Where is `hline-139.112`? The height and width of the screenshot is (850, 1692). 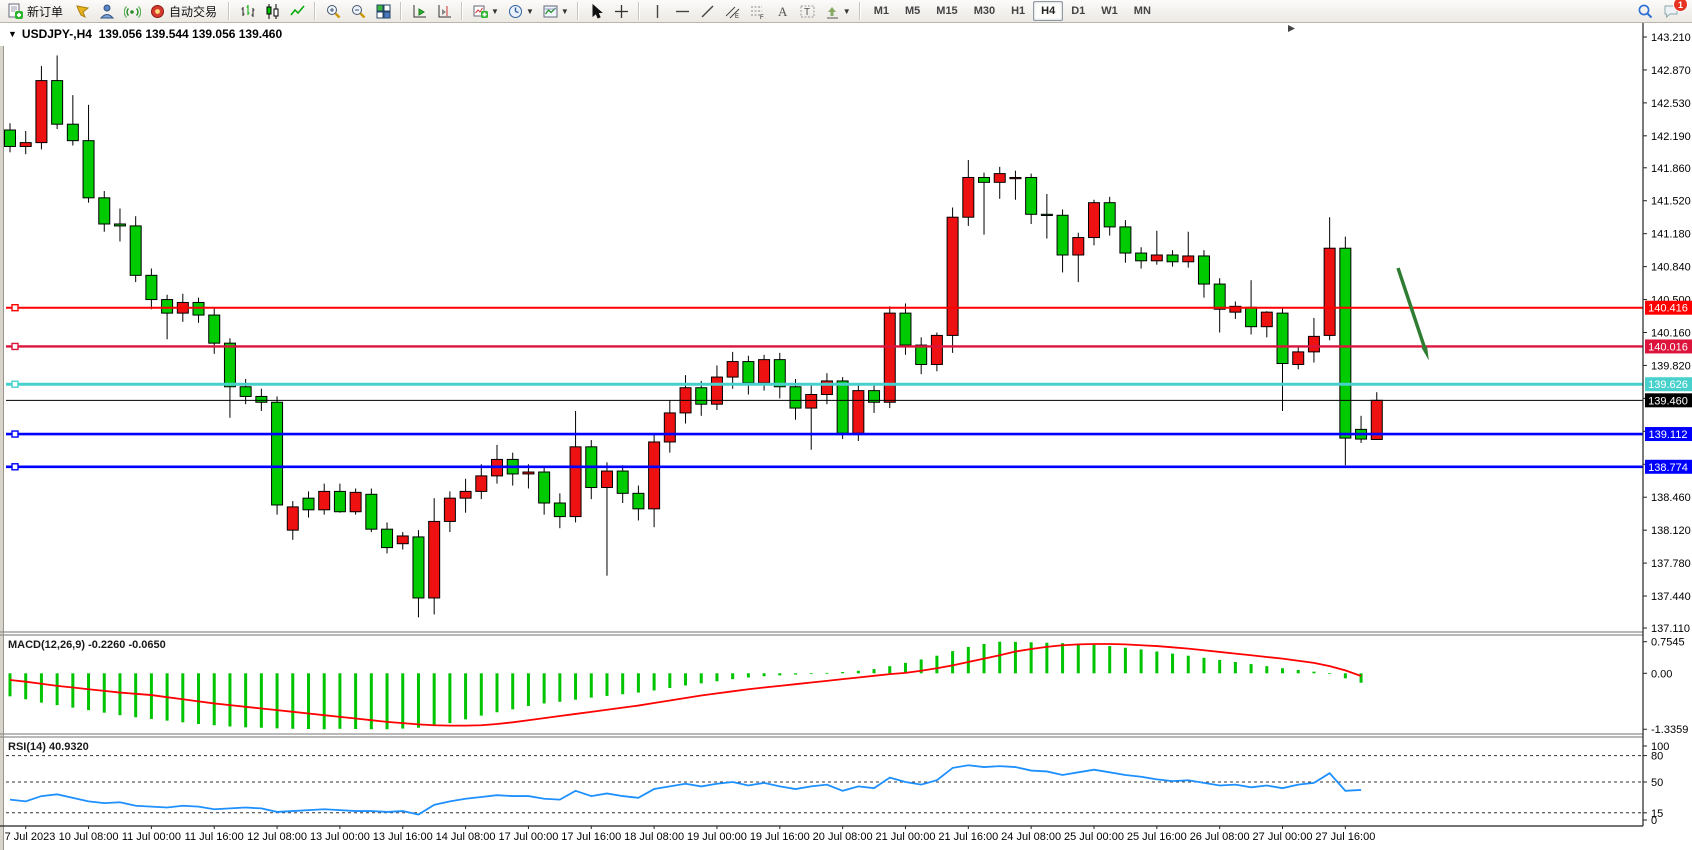
hline-139.112 is located at coordinates (824, 434).